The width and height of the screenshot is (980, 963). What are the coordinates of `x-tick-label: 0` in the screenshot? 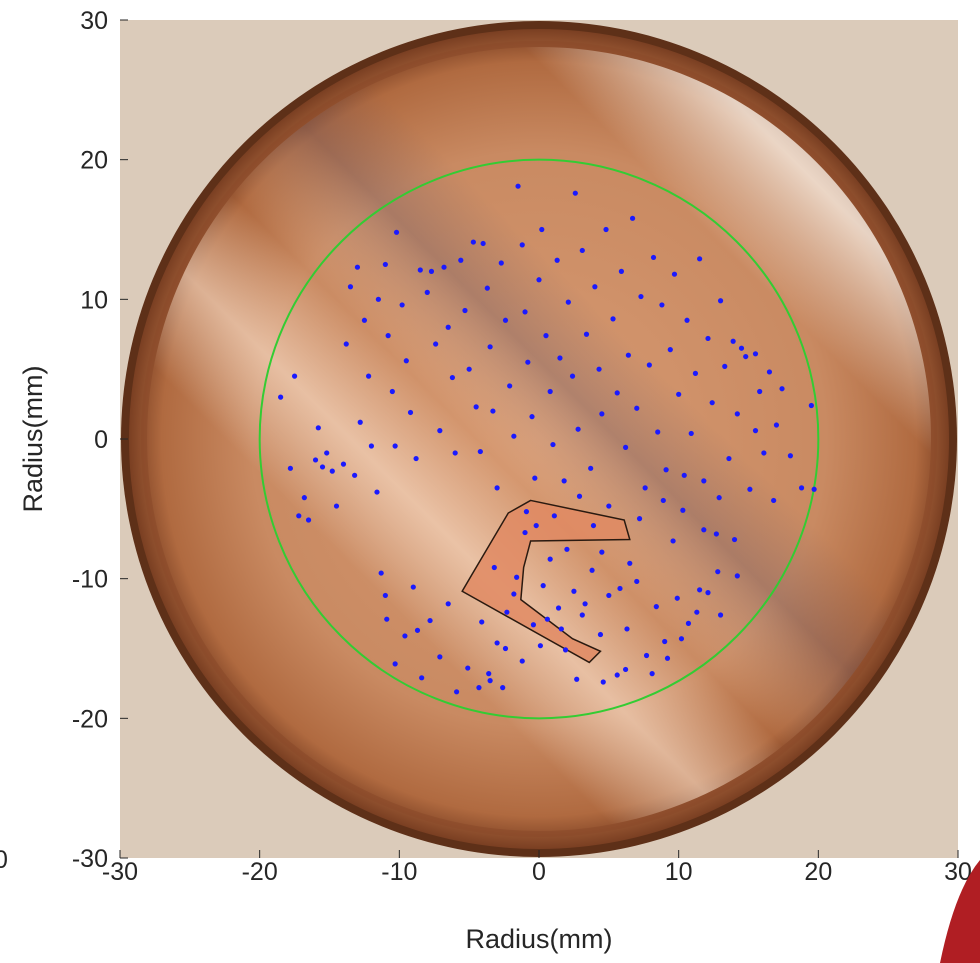 It's located at (539, 872).